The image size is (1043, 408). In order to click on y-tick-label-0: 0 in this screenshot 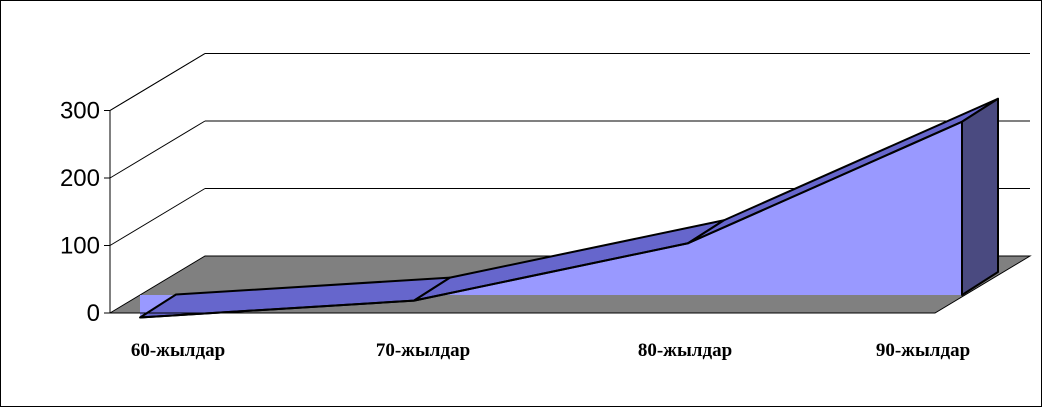, I will do `click(93, 313)`.